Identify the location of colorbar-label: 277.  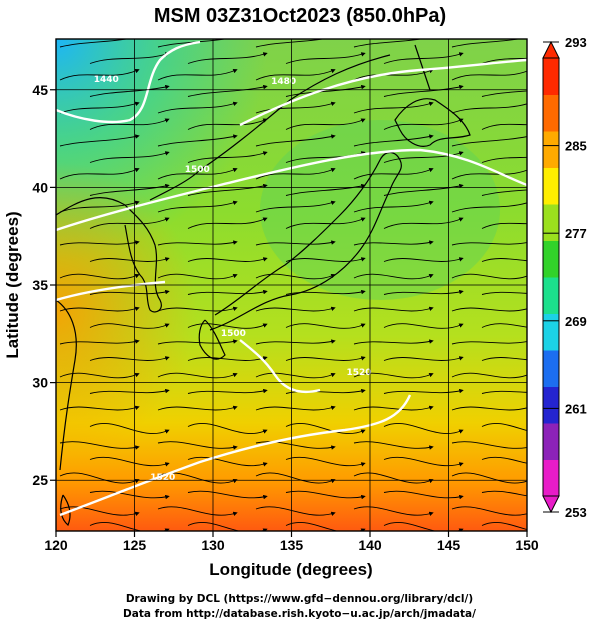
(576, 233).